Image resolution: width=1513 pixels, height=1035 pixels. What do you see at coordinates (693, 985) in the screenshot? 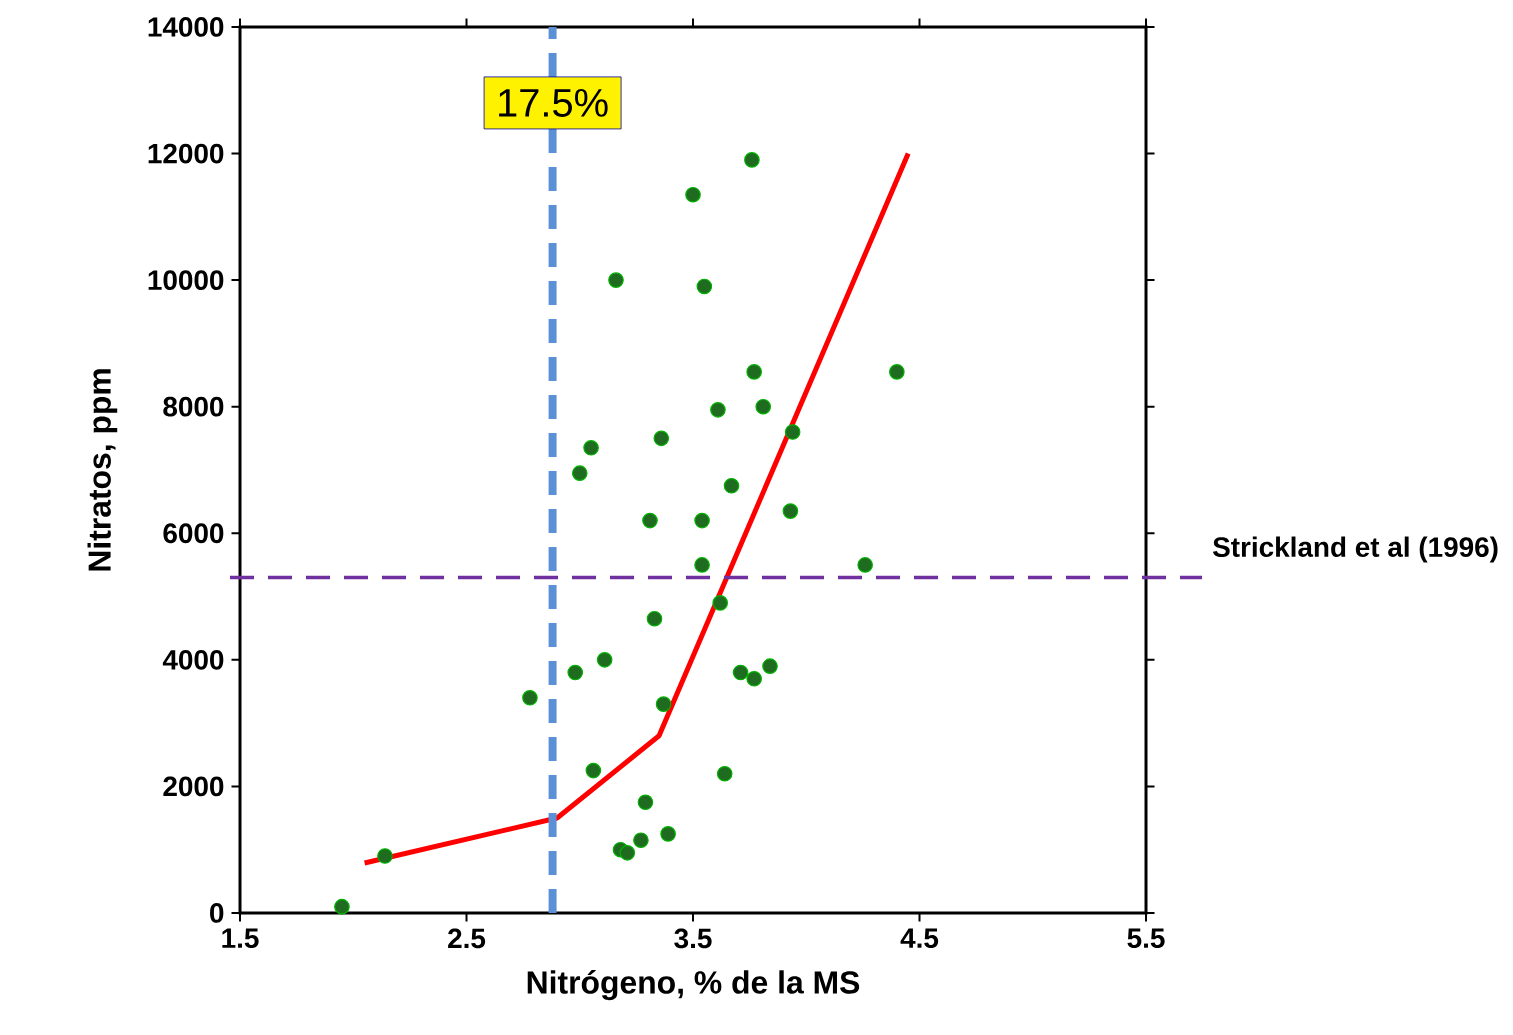
I see `x-axis-title: Nitrógeno, % de la MS` at bounding box center [693, 985].